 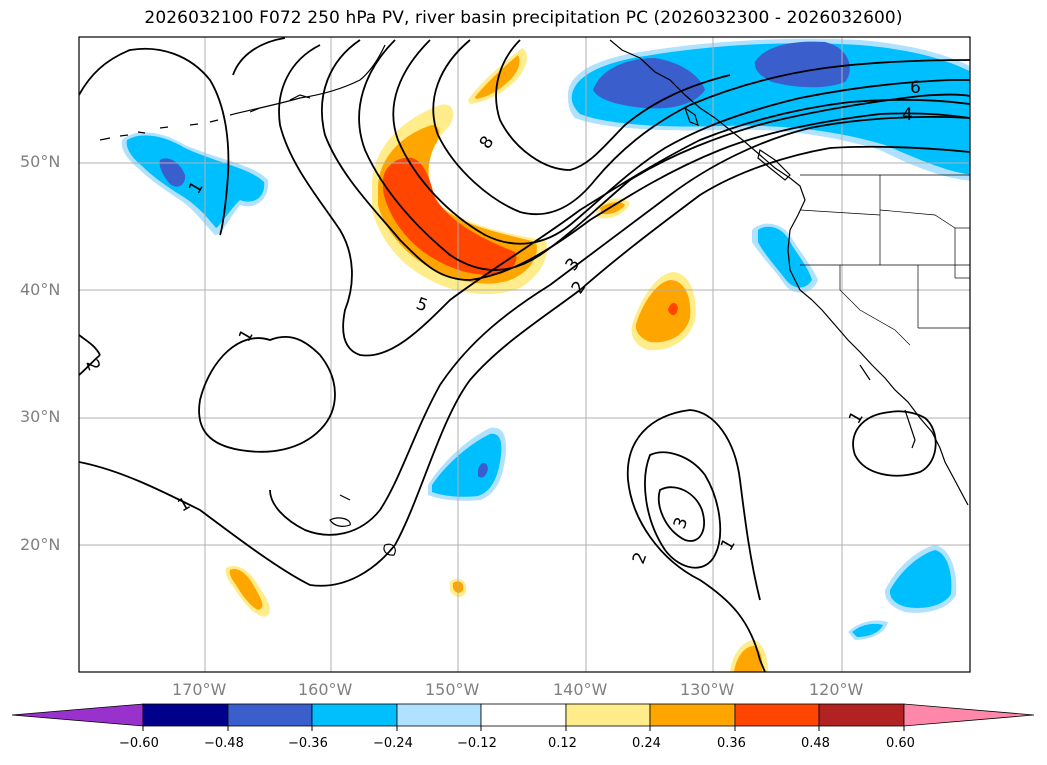 I want to click on alaska-coastline, so click(x=307, y=80).